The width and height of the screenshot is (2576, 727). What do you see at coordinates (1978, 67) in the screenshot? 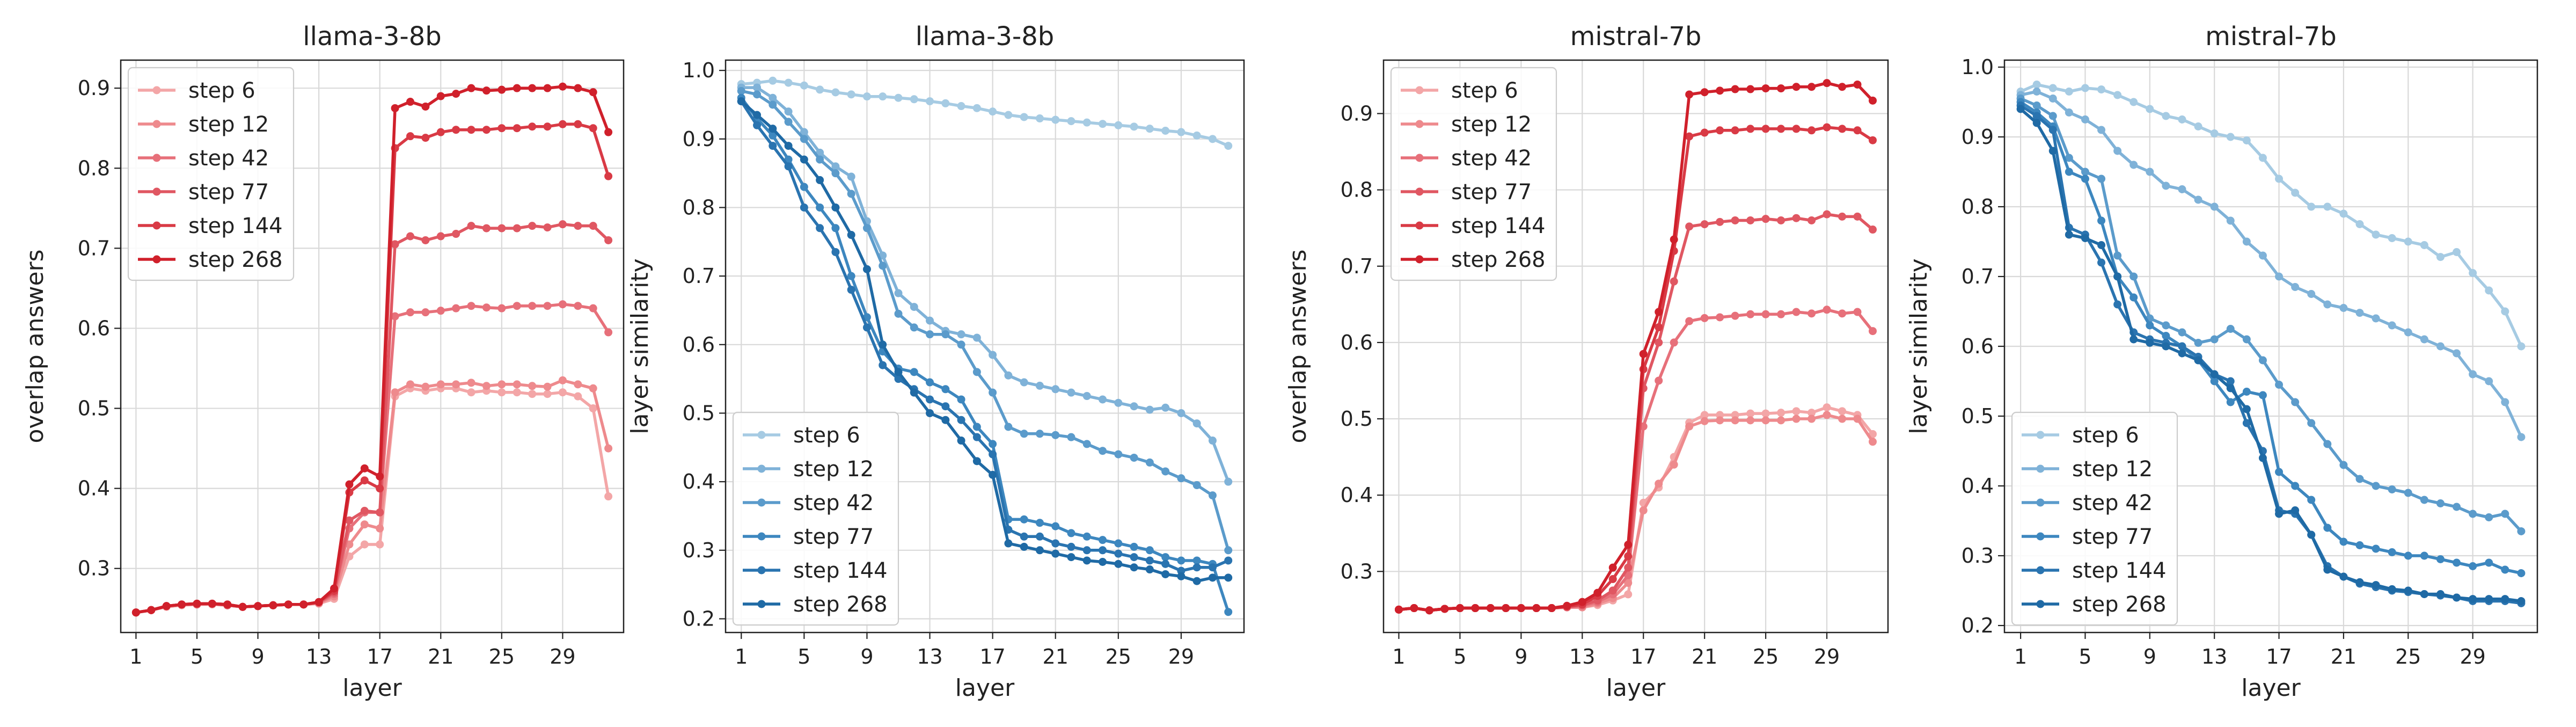
I see `y-tick-label: 1.0` at bounding box center [1978, 67].